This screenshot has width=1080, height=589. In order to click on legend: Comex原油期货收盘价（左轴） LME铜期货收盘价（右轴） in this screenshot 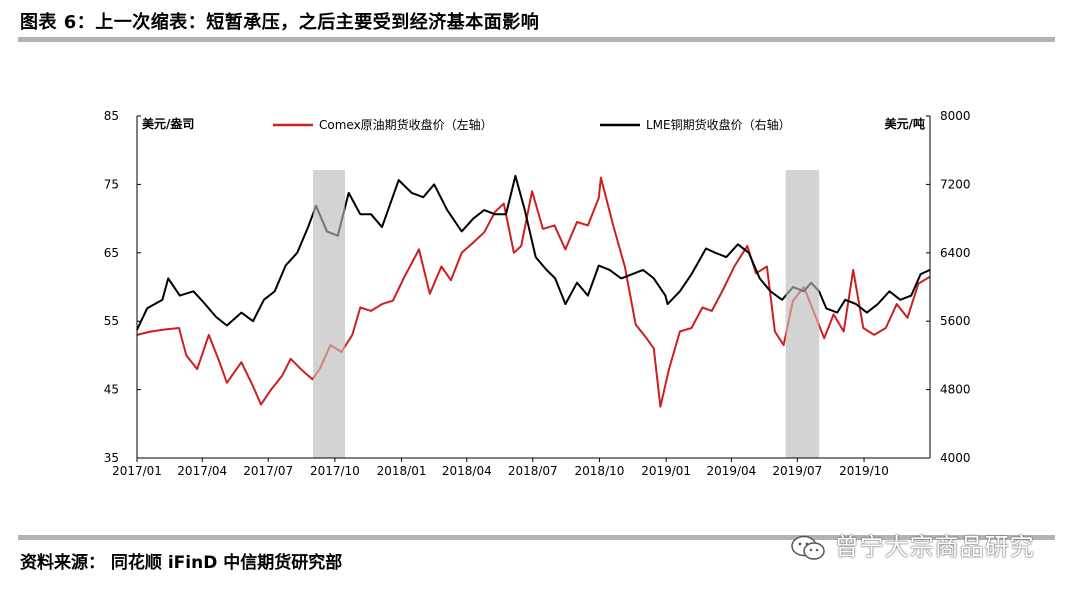, I will do `click(532, 124)`.